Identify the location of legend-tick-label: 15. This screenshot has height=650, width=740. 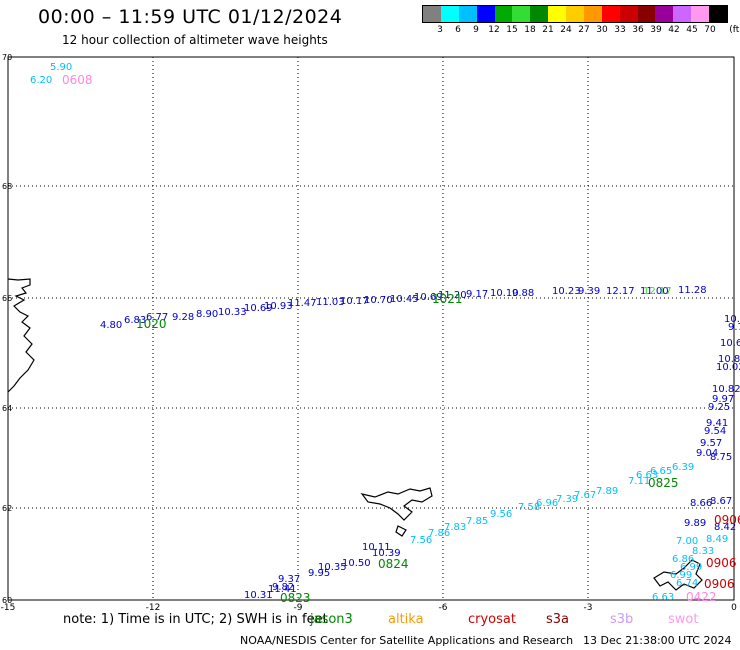
(512, 30).